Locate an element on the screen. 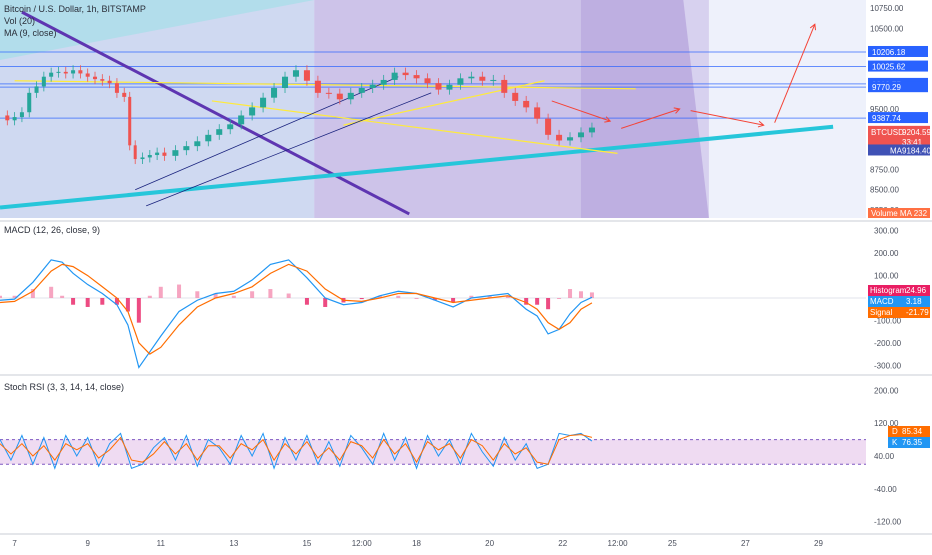 The height and width of the screenshot is (555, 932). macd-badge-label: MACD is located at coordinates (882, 301).